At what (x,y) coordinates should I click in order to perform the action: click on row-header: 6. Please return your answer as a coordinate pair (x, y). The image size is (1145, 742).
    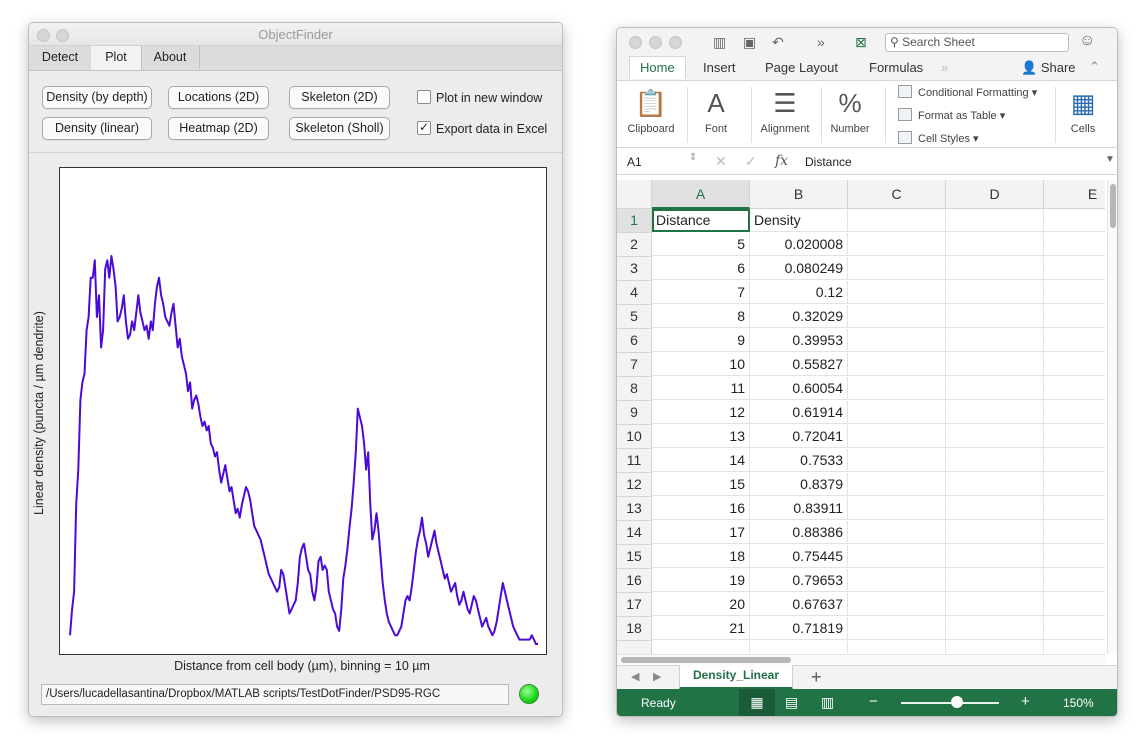
    Looking at the image, I should click on (634, 341).